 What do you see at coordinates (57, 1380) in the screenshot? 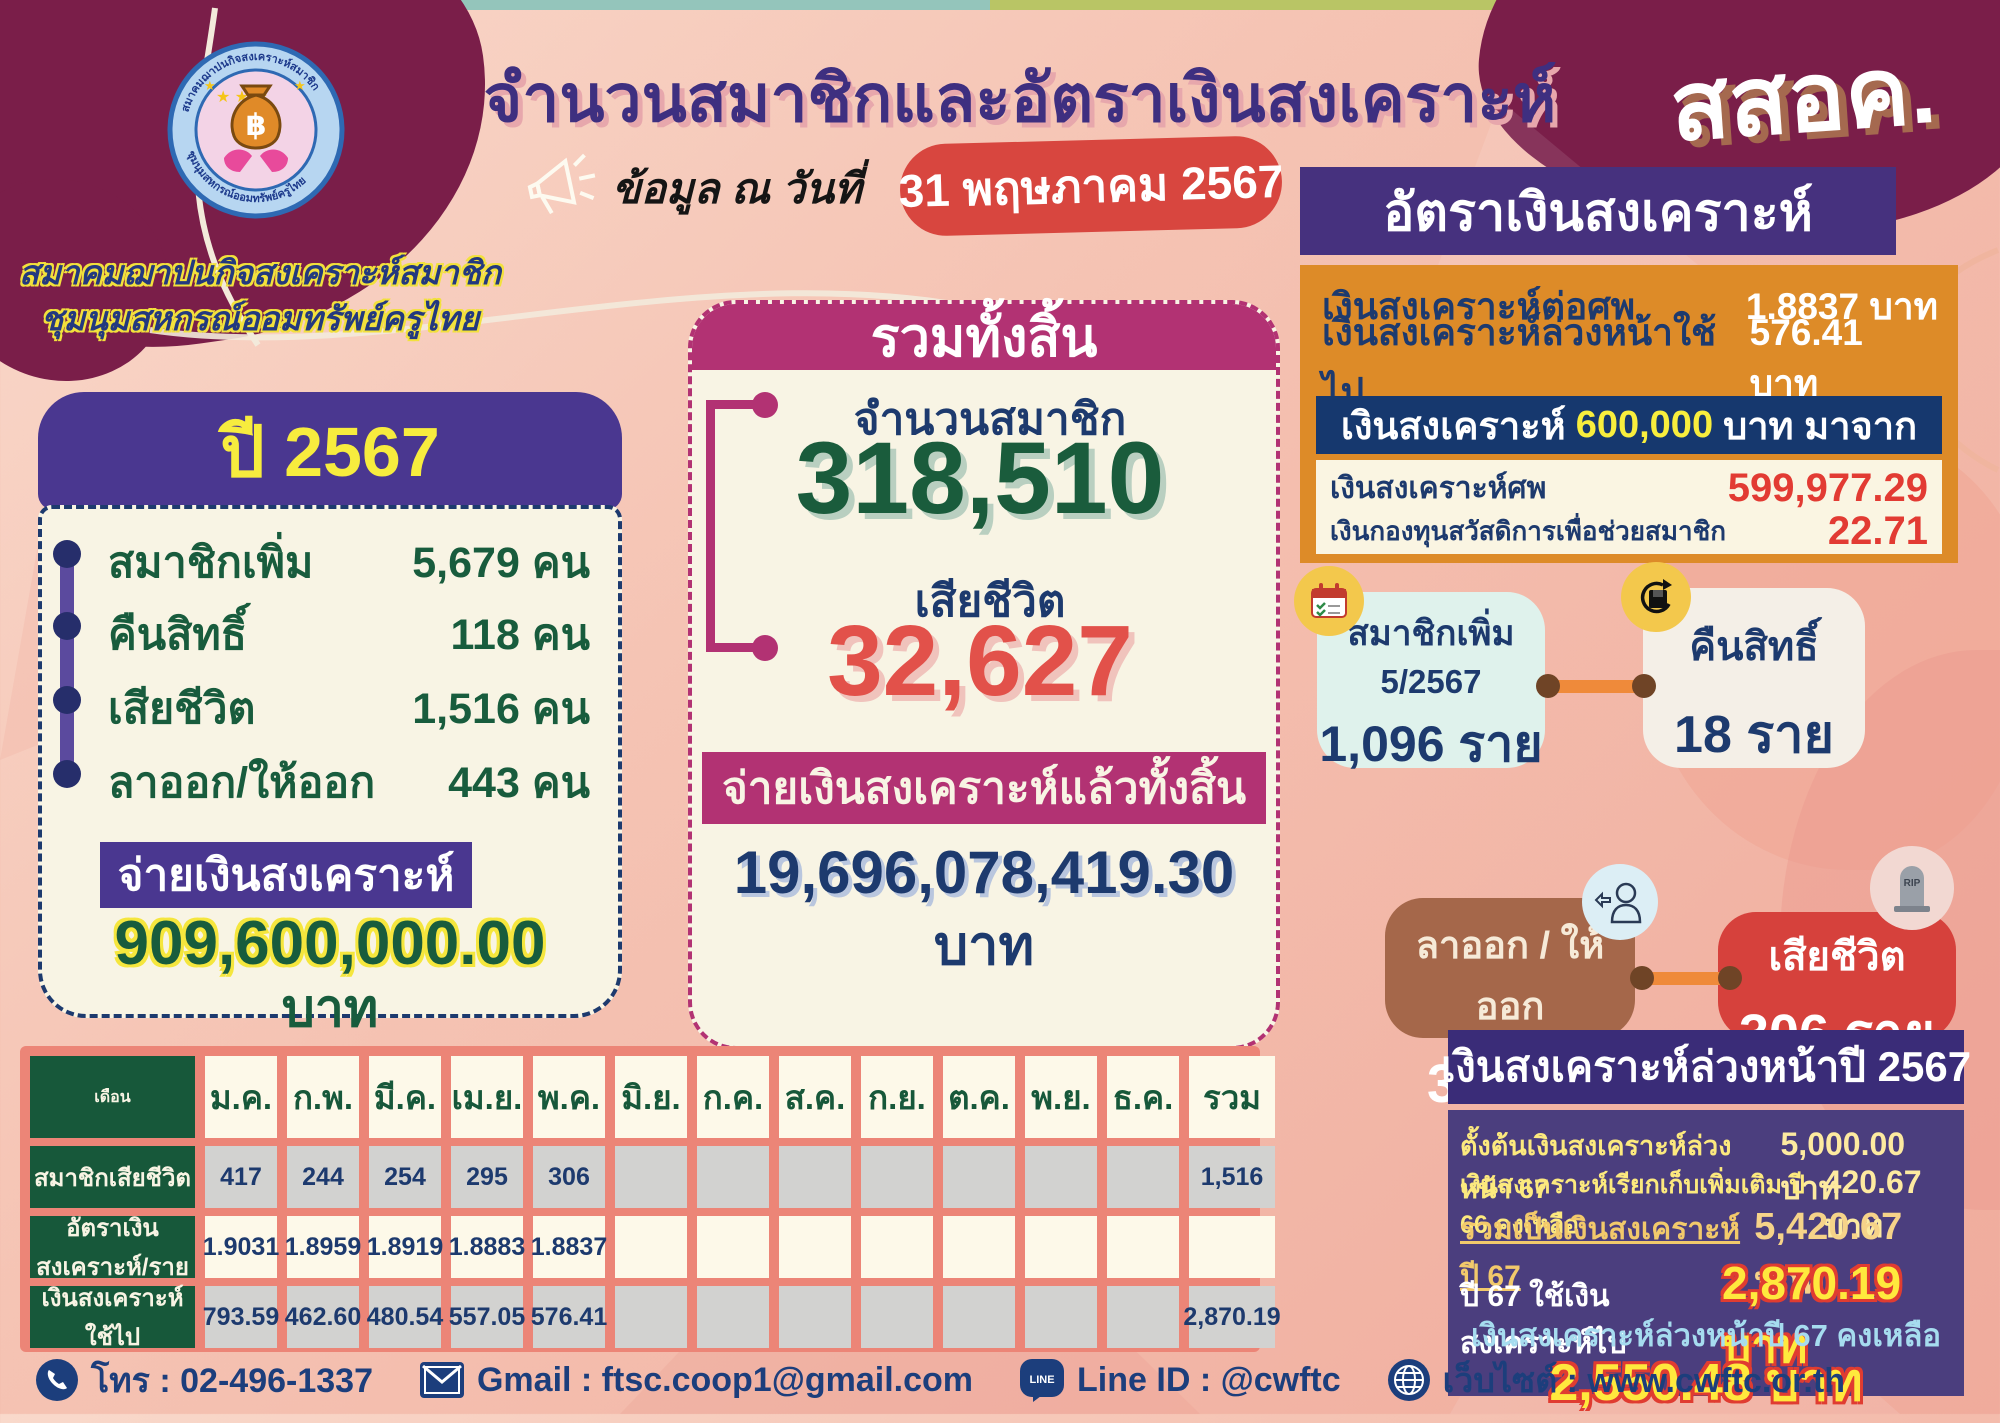
I see `phone-icon` at bounding box center [57, 1380].